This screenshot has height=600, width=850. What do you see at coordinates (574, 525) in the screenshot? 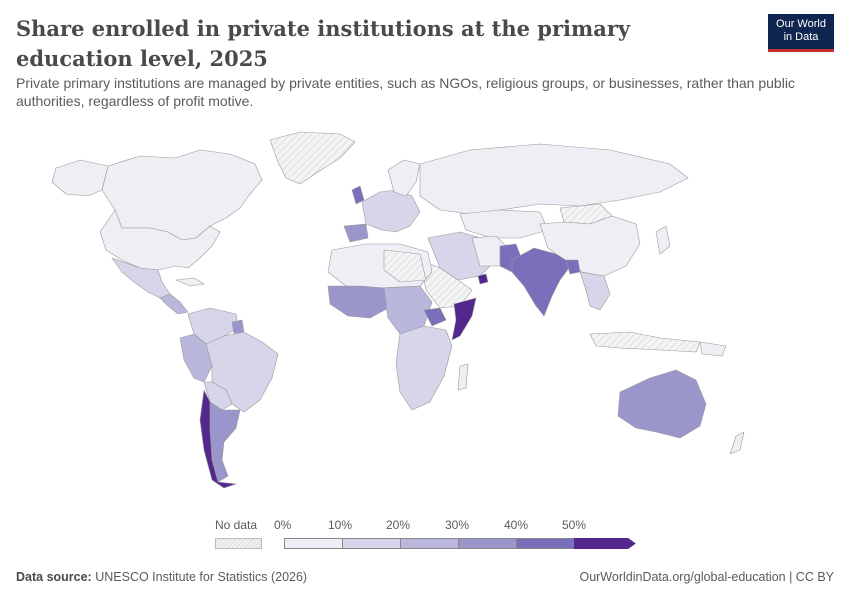
I see `legend-bin-label-5: 50%` at bounding box center [574, 525].